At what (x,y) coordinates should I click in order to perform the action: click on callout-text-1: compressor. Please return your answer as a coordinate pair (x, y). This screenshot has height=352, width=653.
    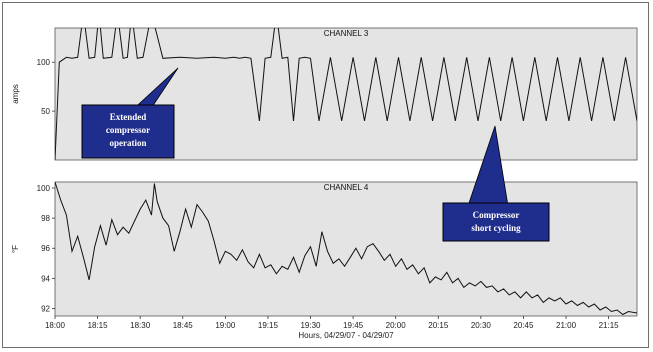
    Looking at the image, I should click on (128, 130).